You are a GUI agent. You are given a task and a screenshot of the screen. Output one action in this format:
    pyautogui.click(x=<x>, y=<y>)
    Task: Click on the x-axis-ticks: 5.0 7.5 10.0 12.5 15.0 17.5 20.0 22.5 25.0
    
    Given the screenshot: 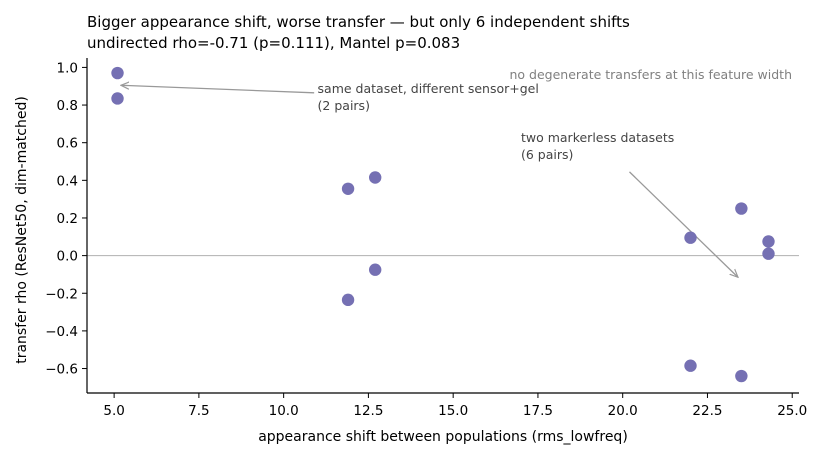 What is the action you would take?
    pyautogui.click(x=455, y=406)
    